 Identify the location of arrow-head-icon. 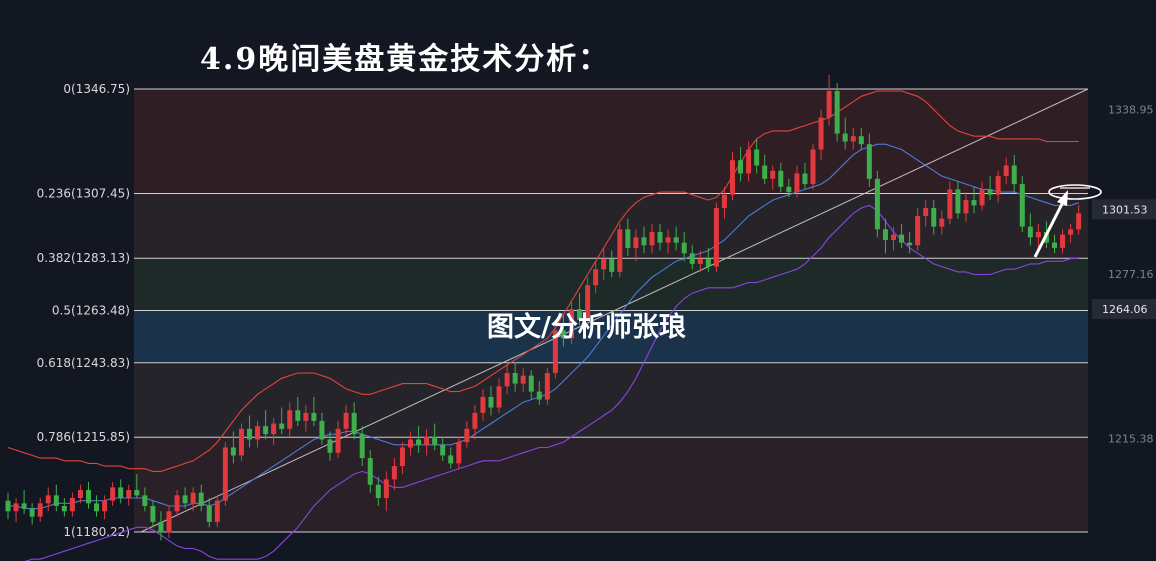
(1062, 198).